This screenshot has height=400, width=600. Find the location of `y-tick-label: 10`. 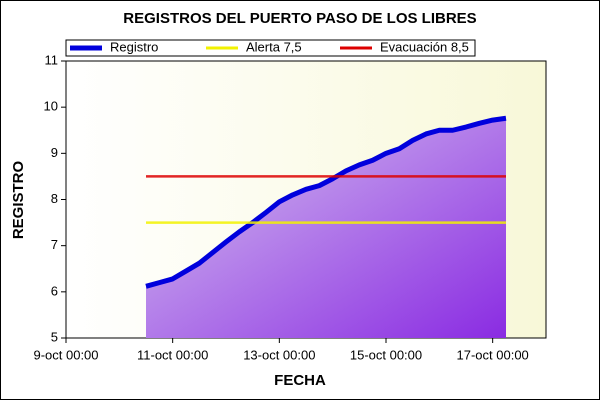

y-tick-label: 10 is located at coordinates (51, 106).